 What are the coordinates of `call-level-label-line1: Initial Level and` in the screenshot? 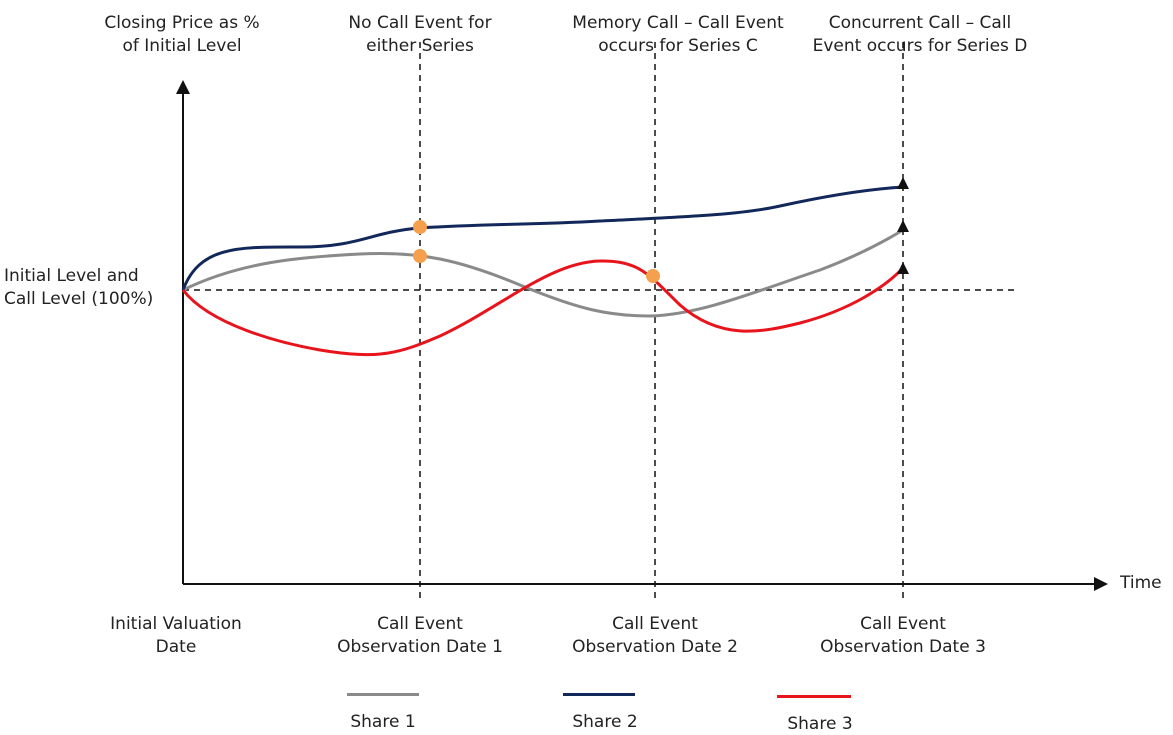 It's located at (71, 276).